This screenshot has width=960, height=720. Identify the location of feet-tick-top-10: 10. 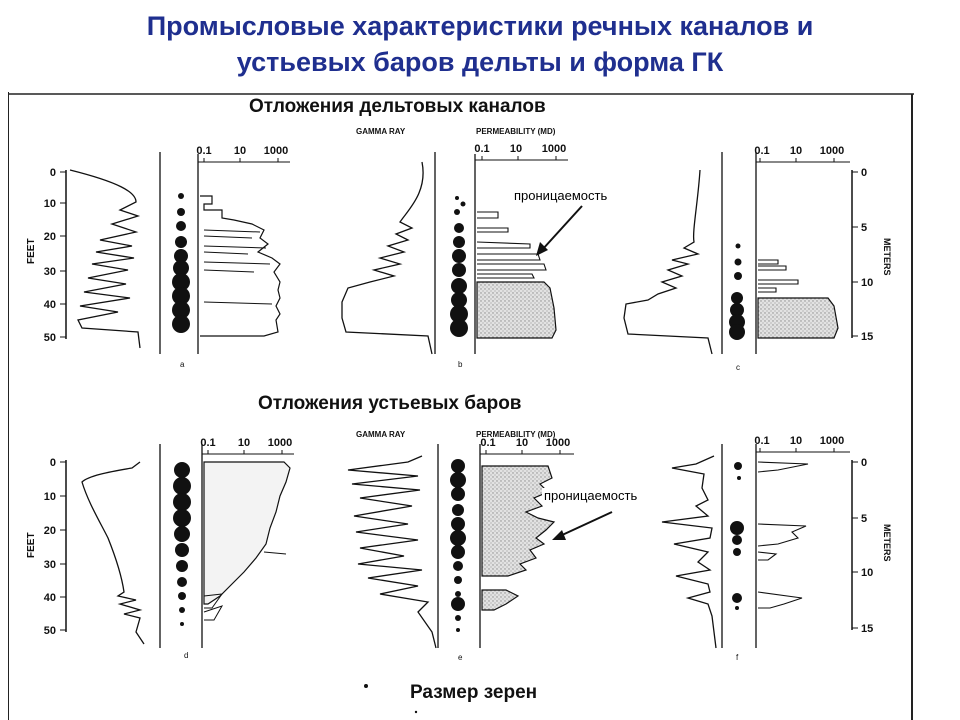
(50, 204).